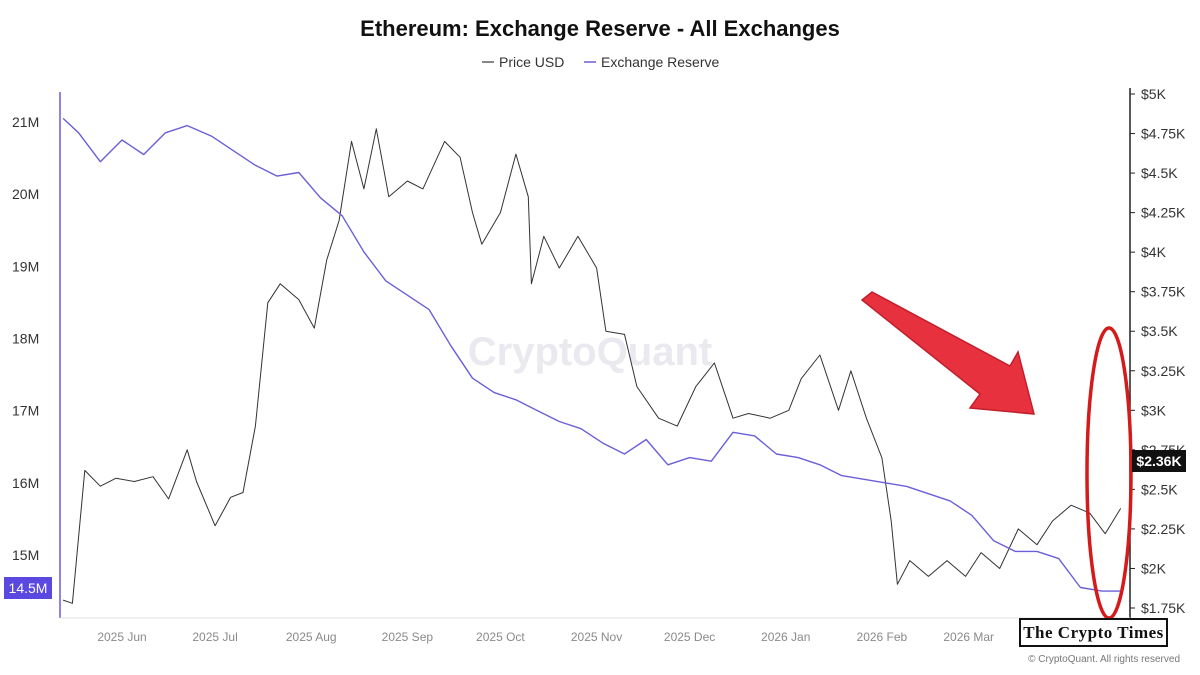 This screenshot has height=675, width=1200. Describe the element at coordinates (1163, 529) in the screenshot. I see `right-tick-label: $2.25K` at that location.